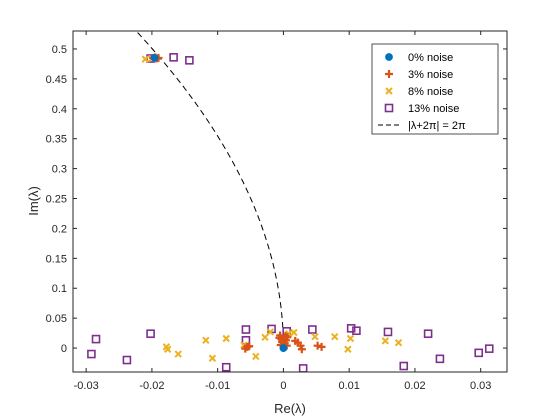 Image resolution: width=560 pixels, height=420 pixels. What do you see at coordinates (56, 200) in the screenshot?
I see `y-tick-label: 0.25` at bounding box center [56, 200].